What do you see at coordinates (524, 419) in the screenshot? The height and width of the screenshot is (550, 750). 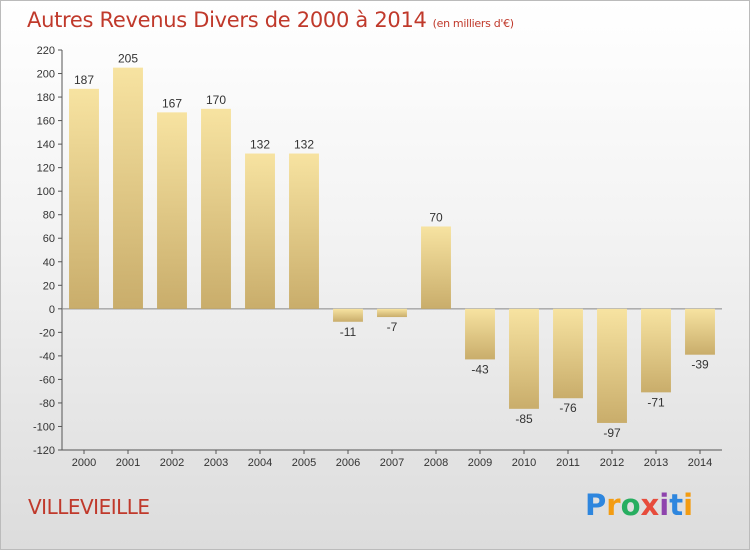 I see `data-label: -85` at bounding box center [524, 419].